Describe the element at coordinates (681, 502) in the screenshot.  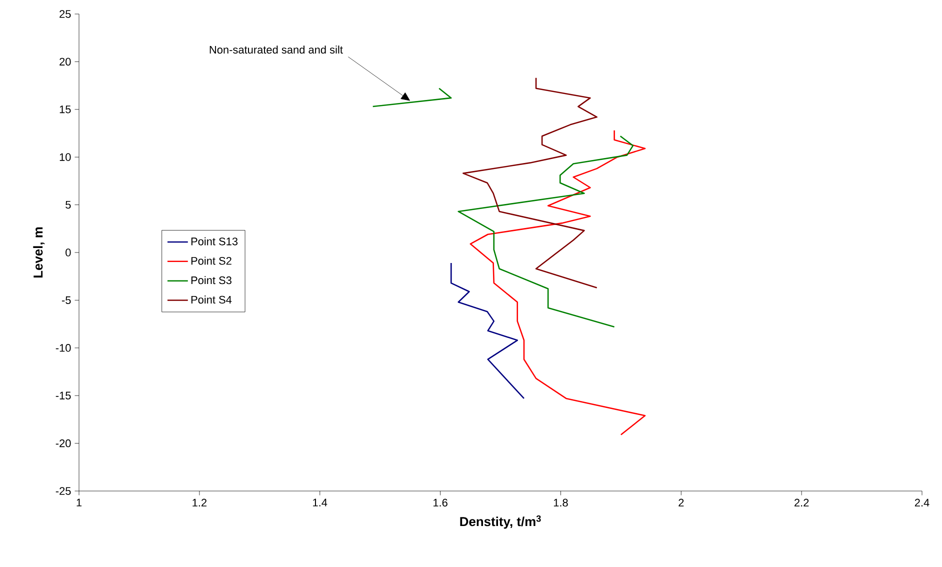
I see `x-tick-label: 2` at that location.